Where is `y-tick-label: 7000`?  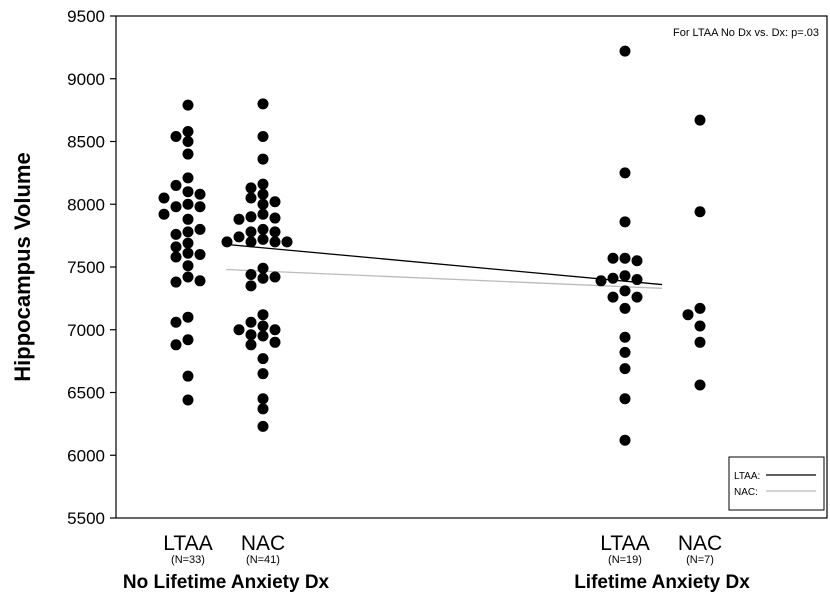
y-tick-label: 7000 is located at coordinates (86, 330).